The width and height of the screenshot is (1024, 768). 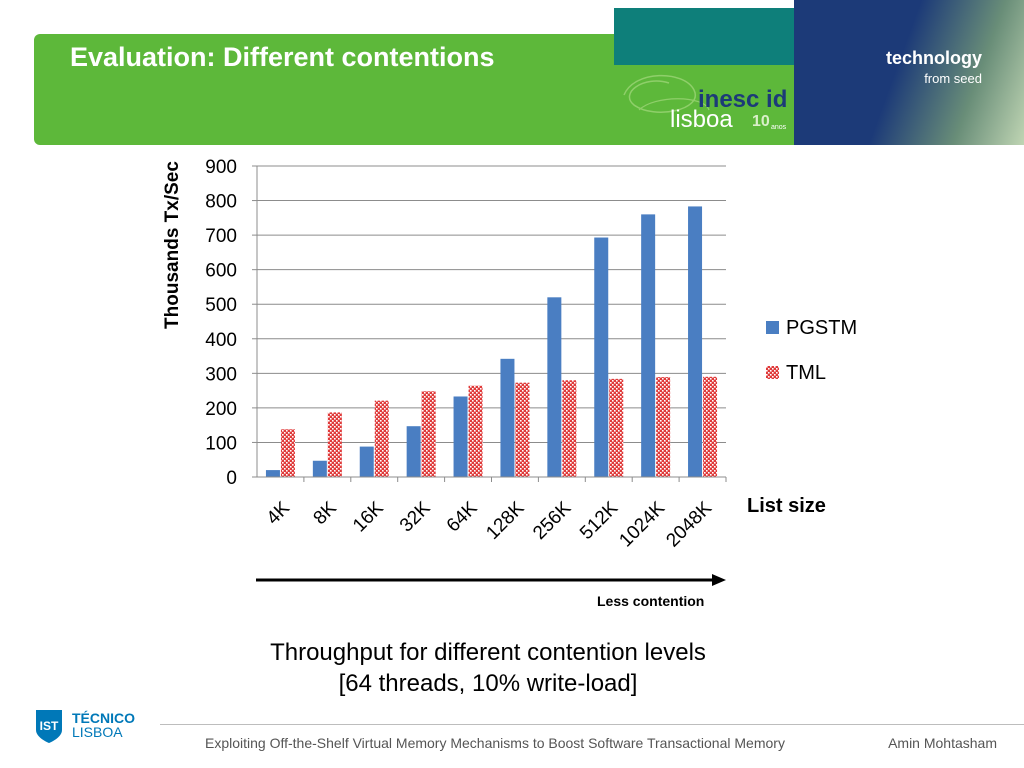 I want to click on footer-divider, so click(x=592, y=724).